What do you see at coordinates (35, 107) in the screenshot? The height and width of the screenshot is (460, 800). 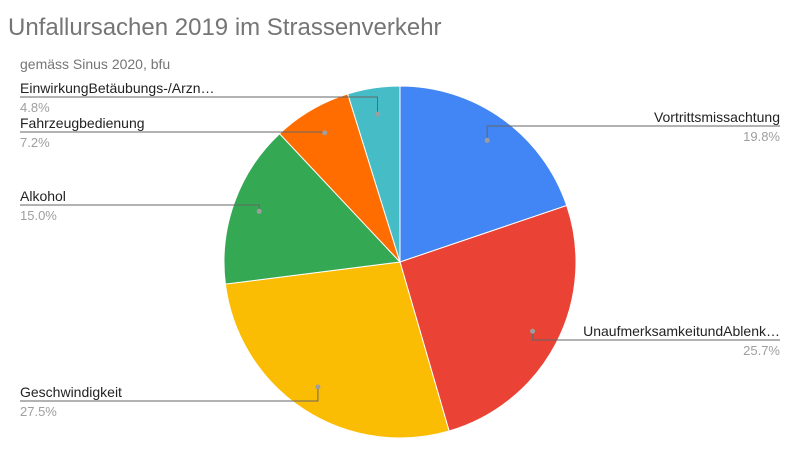 I see `slice-percent-einwirkungbetaubungs-arzn: 4.8%` at bounding box center [35, 107].